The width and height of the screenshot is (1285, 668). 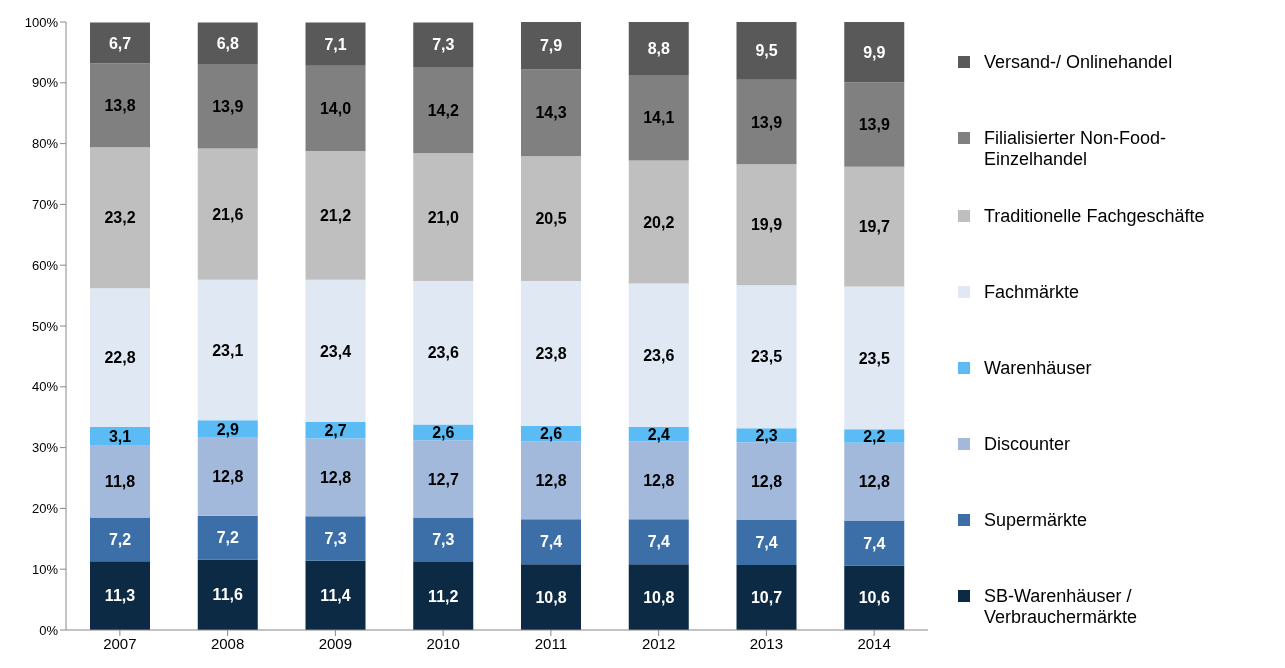 I want to click on x-tick-label: 2008, so click(x=227, y=643).